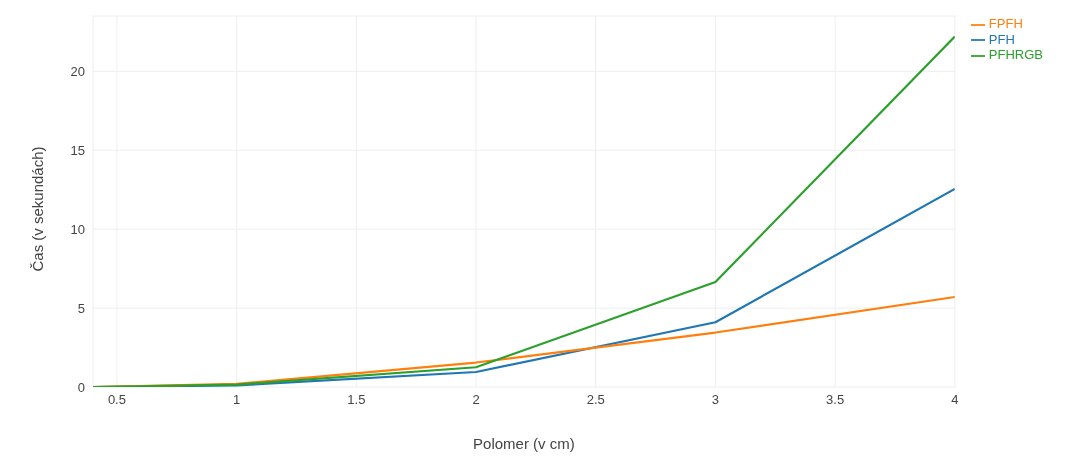 This screenshot has height=475, width=1071. What do you see at coordinates (955, 400) in the screenshot?
I see `x-tick-label: 4` at bounding box center [955, 400].